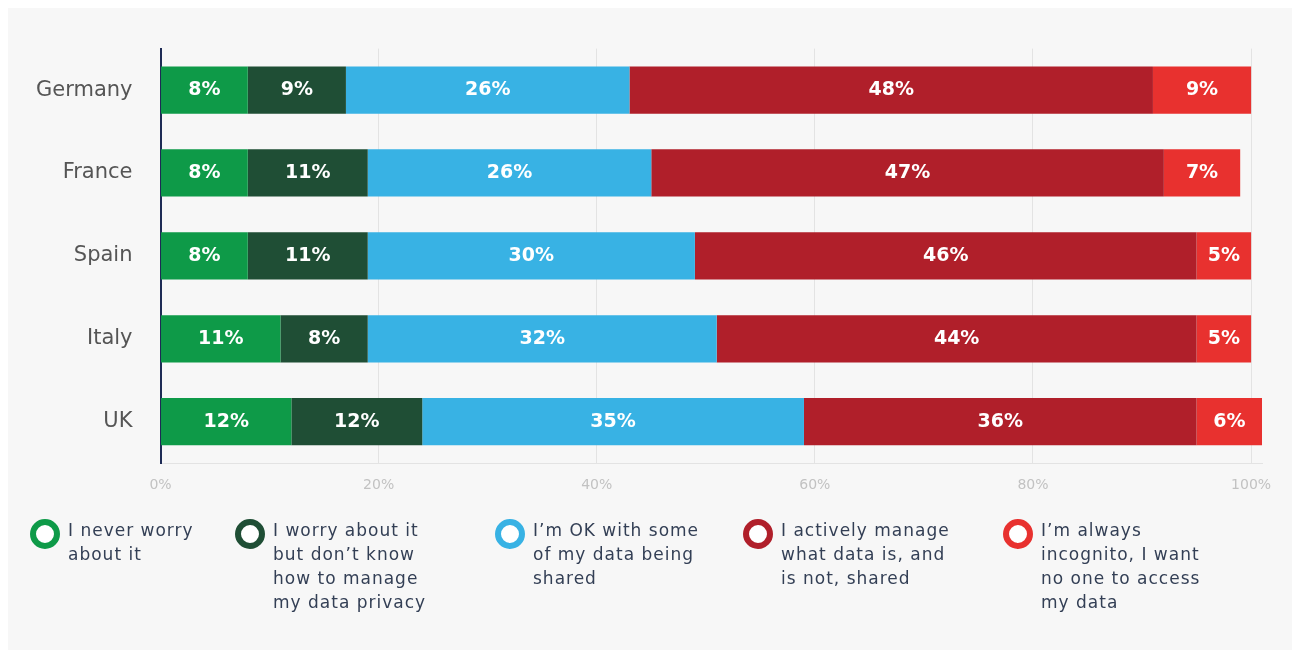 Image resolution: width=1292 pixels, height=650 pixels. I want to click on data-label: 7%, so click(1202, 170).